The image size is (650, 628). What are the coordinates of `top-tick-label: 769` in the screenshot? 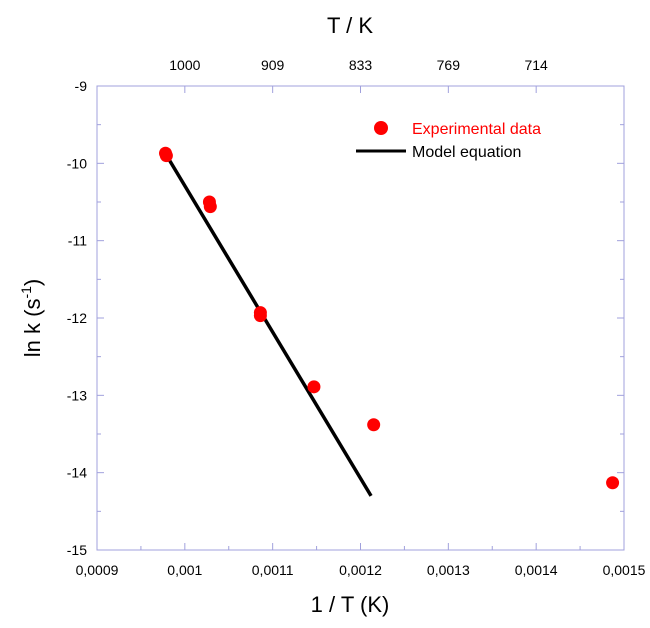 It's located at (449, 65).